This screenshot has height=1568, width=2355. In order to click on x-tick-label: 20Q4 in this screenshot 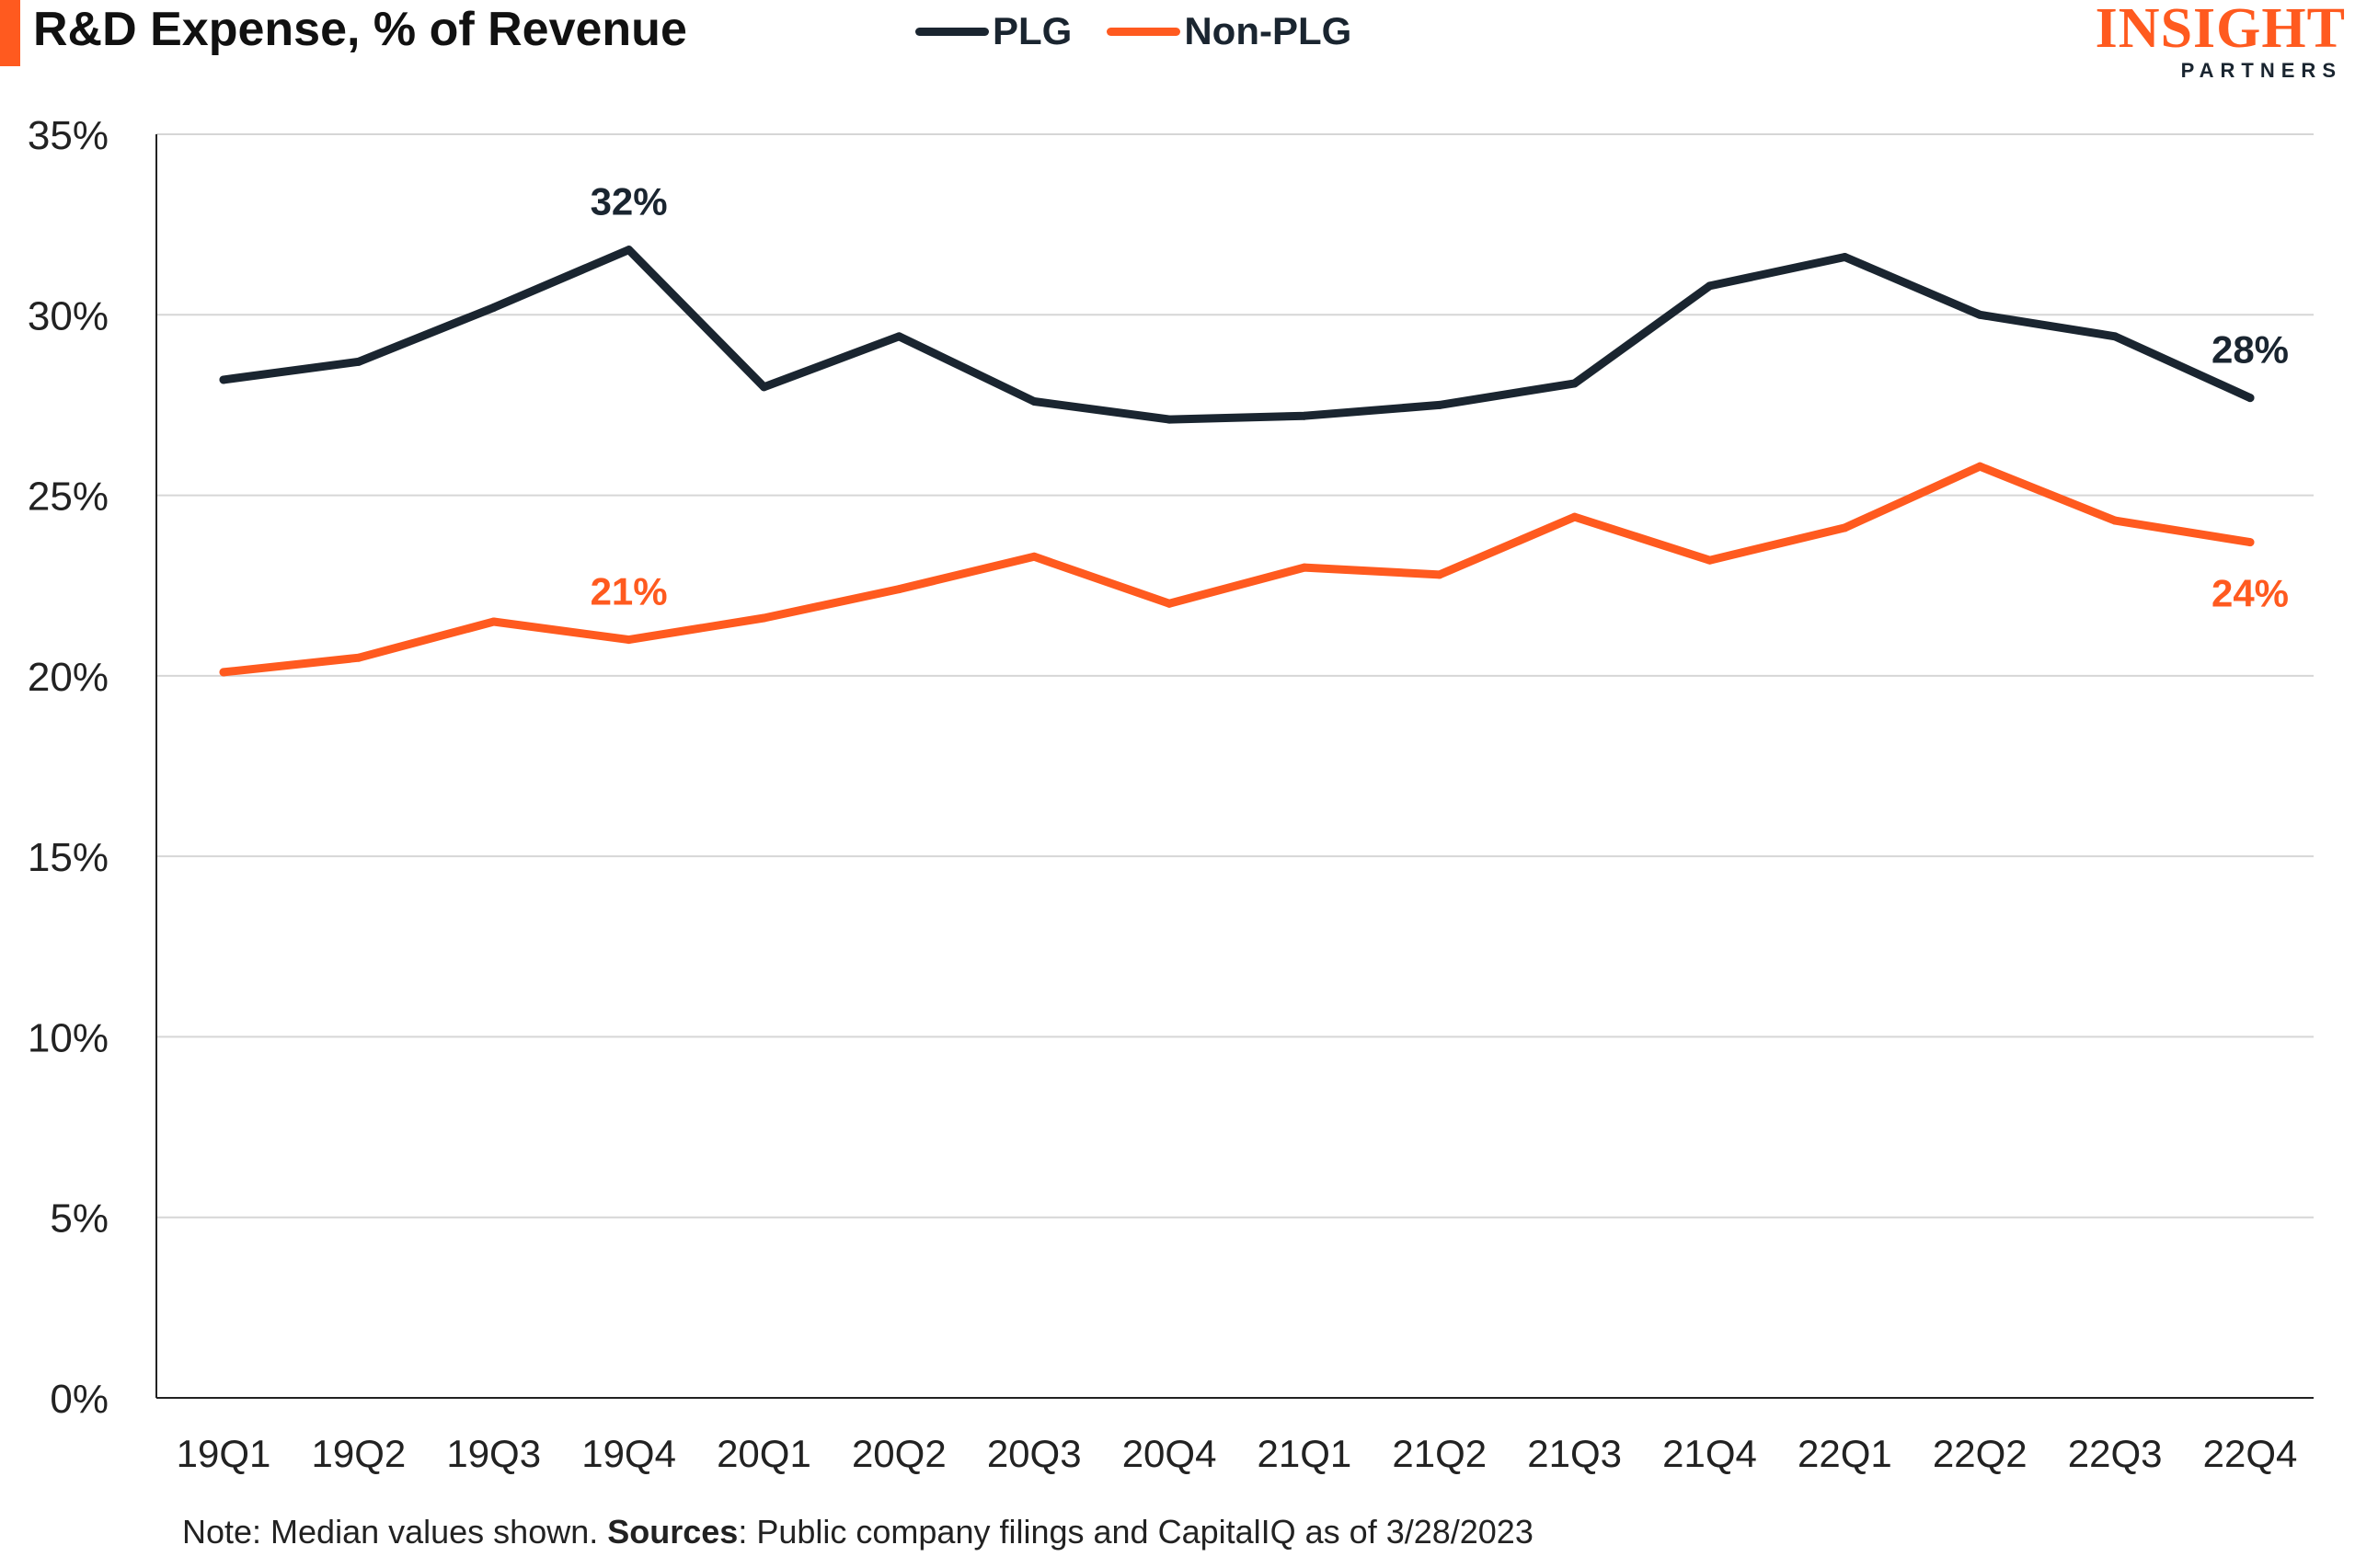, I will do `click(1169, 1453)`.